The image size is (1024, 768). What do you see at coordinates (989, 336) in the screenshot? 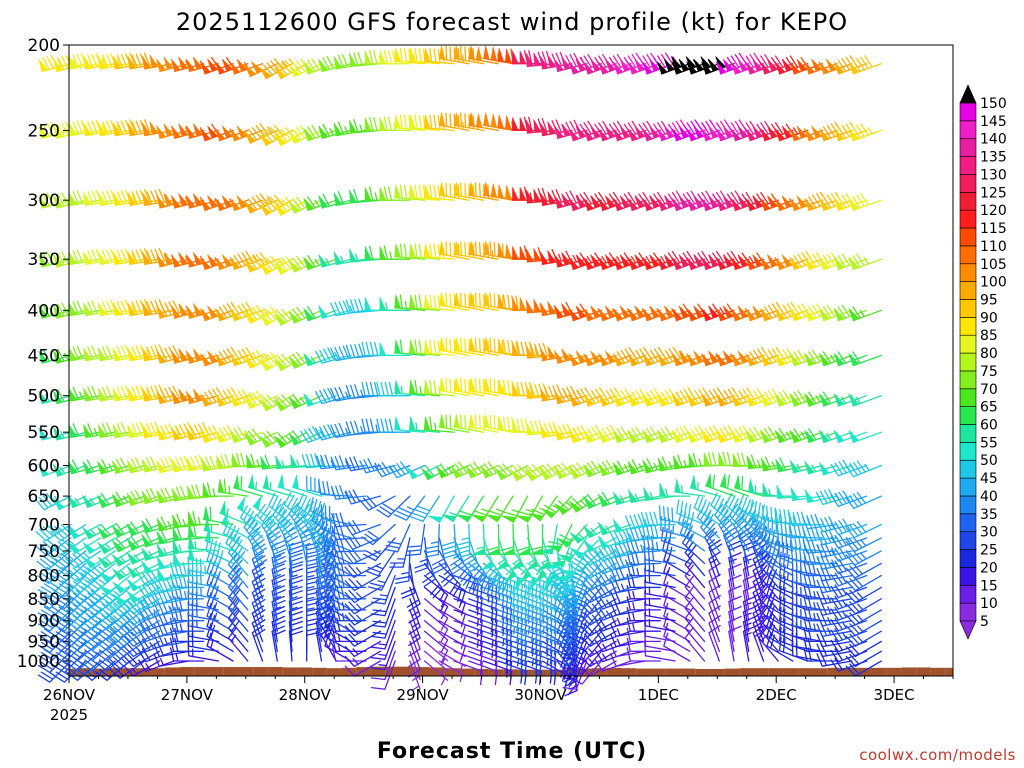
I see `colorbar-tick-label: 85` at bounding box center [989, 336].